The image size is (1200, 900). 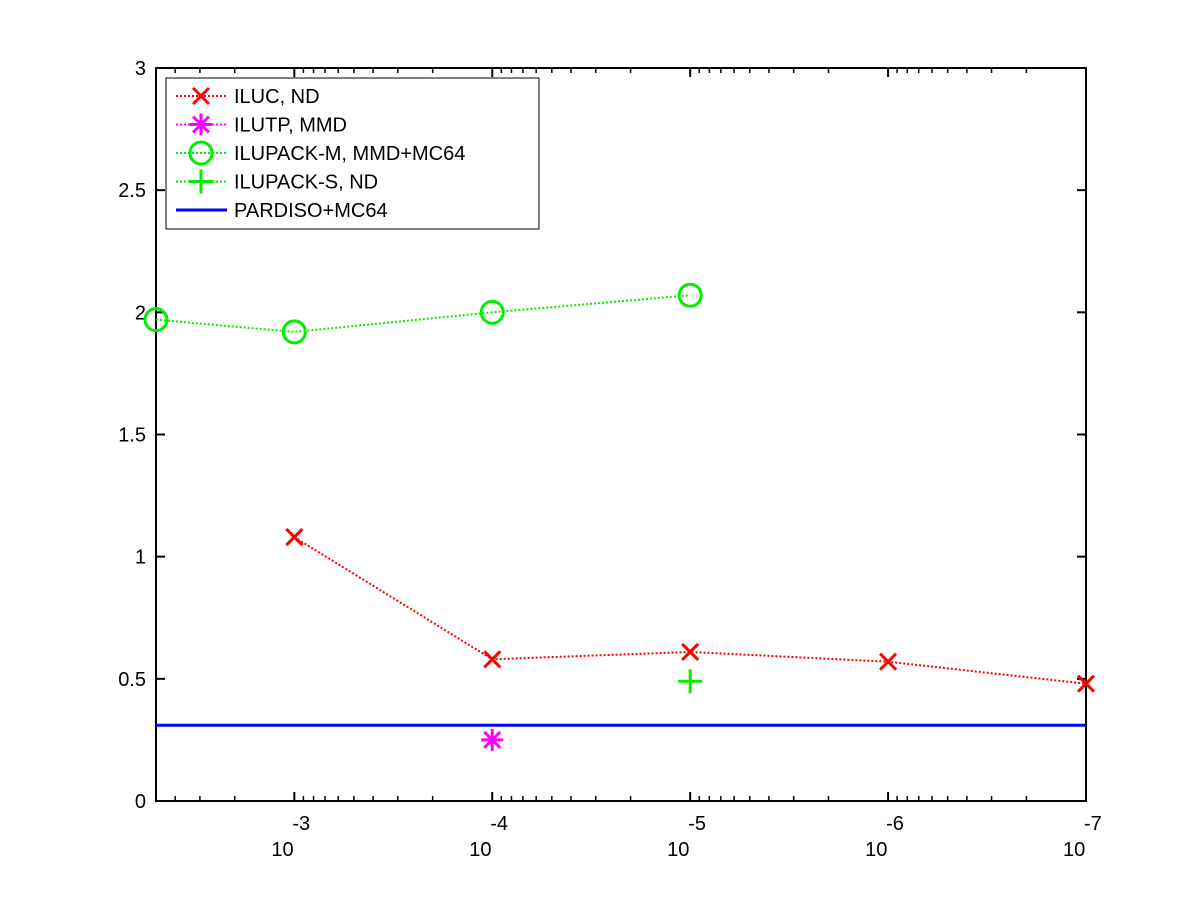 I want to click on y-tick-labels: 0 0.5 1 1.5 2 2.5 3, so click(x=132, y=435).